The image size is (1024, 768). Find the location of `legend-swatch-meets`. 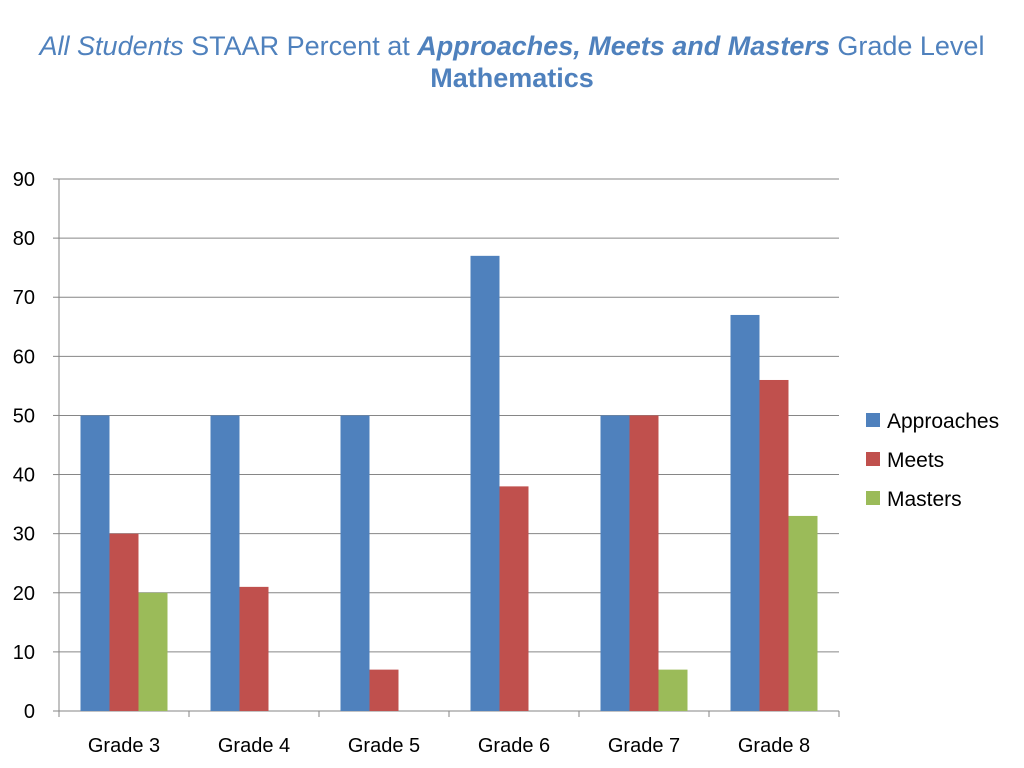

legend-swatch-meets is located at coordinates (873, 459).